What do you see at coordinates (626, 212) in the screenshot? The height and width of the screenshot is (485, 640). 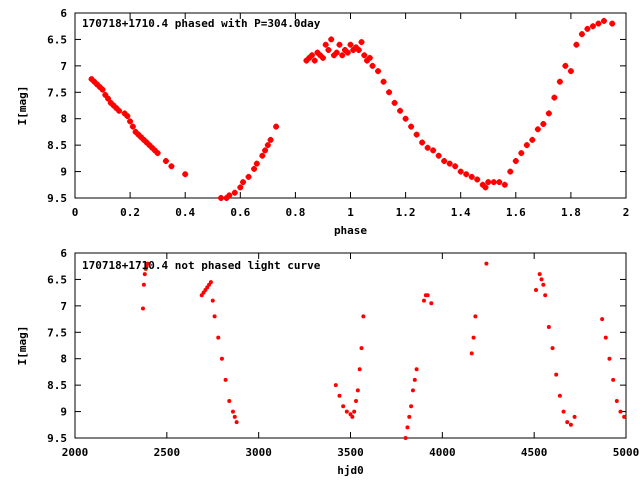 I see `x-tick-label: 2` at bounding box center [626, 212].